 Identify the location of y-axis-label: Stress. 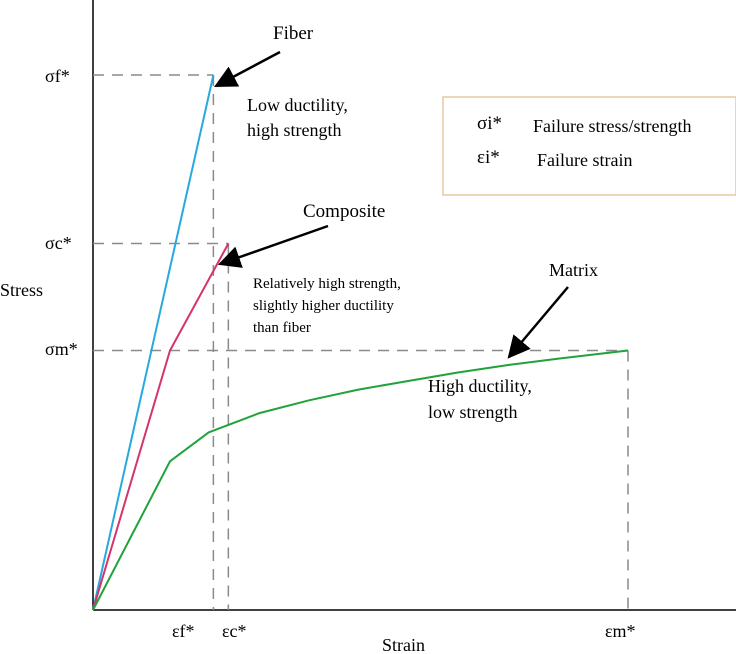
(21, 290).